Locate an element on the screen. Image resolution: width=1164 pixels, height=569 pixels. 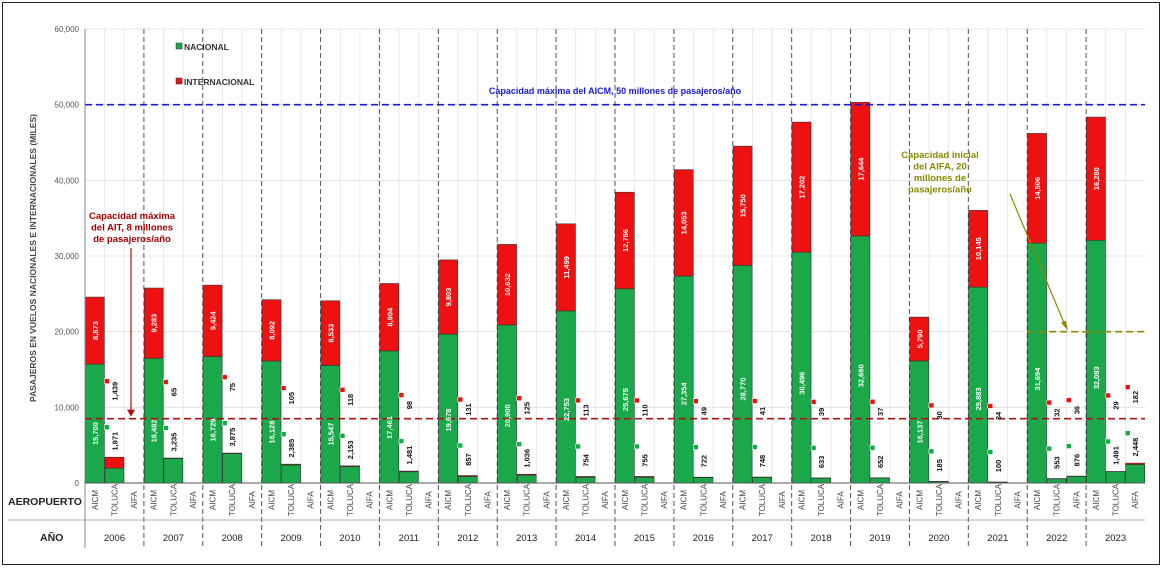
ref-arrow-aifa is located at coordinates (1038, 260).